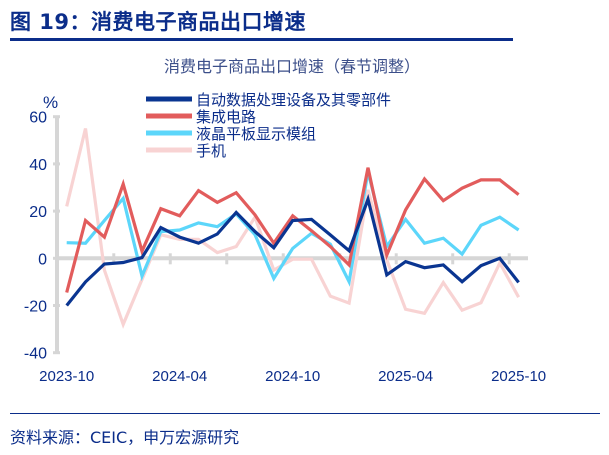 The width and height of the screenshot is (609, 455). Describe the element at coordinates (66, 376) in the screenshot. I see `x-tick-label: 2023-10` at that location.